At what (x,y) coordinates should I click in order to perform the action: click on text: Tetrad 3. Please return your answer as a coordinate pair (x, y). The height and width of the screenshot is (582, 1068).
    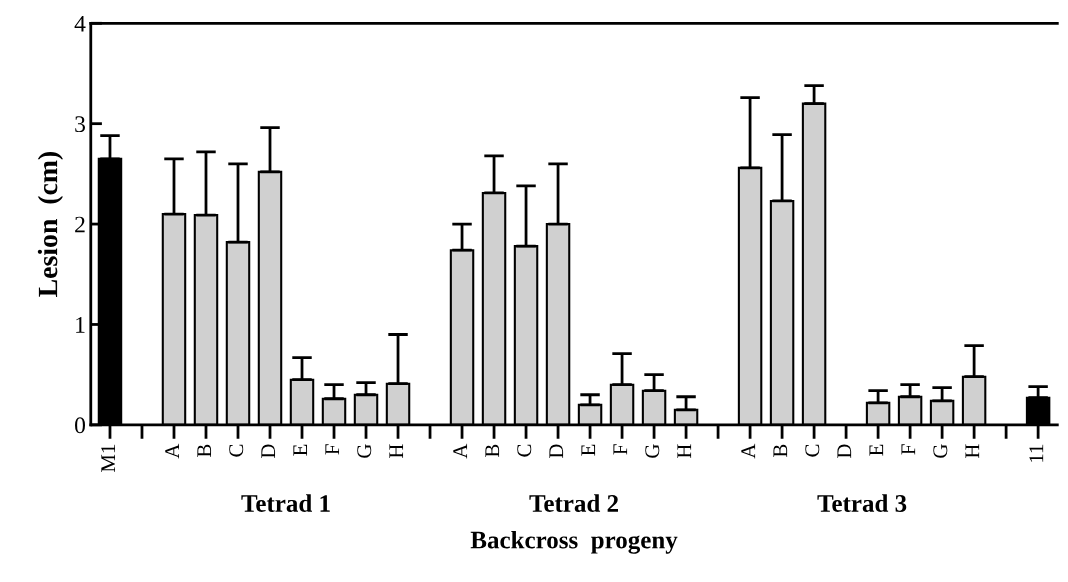
    Looking at the image, I should click on (862, 503).